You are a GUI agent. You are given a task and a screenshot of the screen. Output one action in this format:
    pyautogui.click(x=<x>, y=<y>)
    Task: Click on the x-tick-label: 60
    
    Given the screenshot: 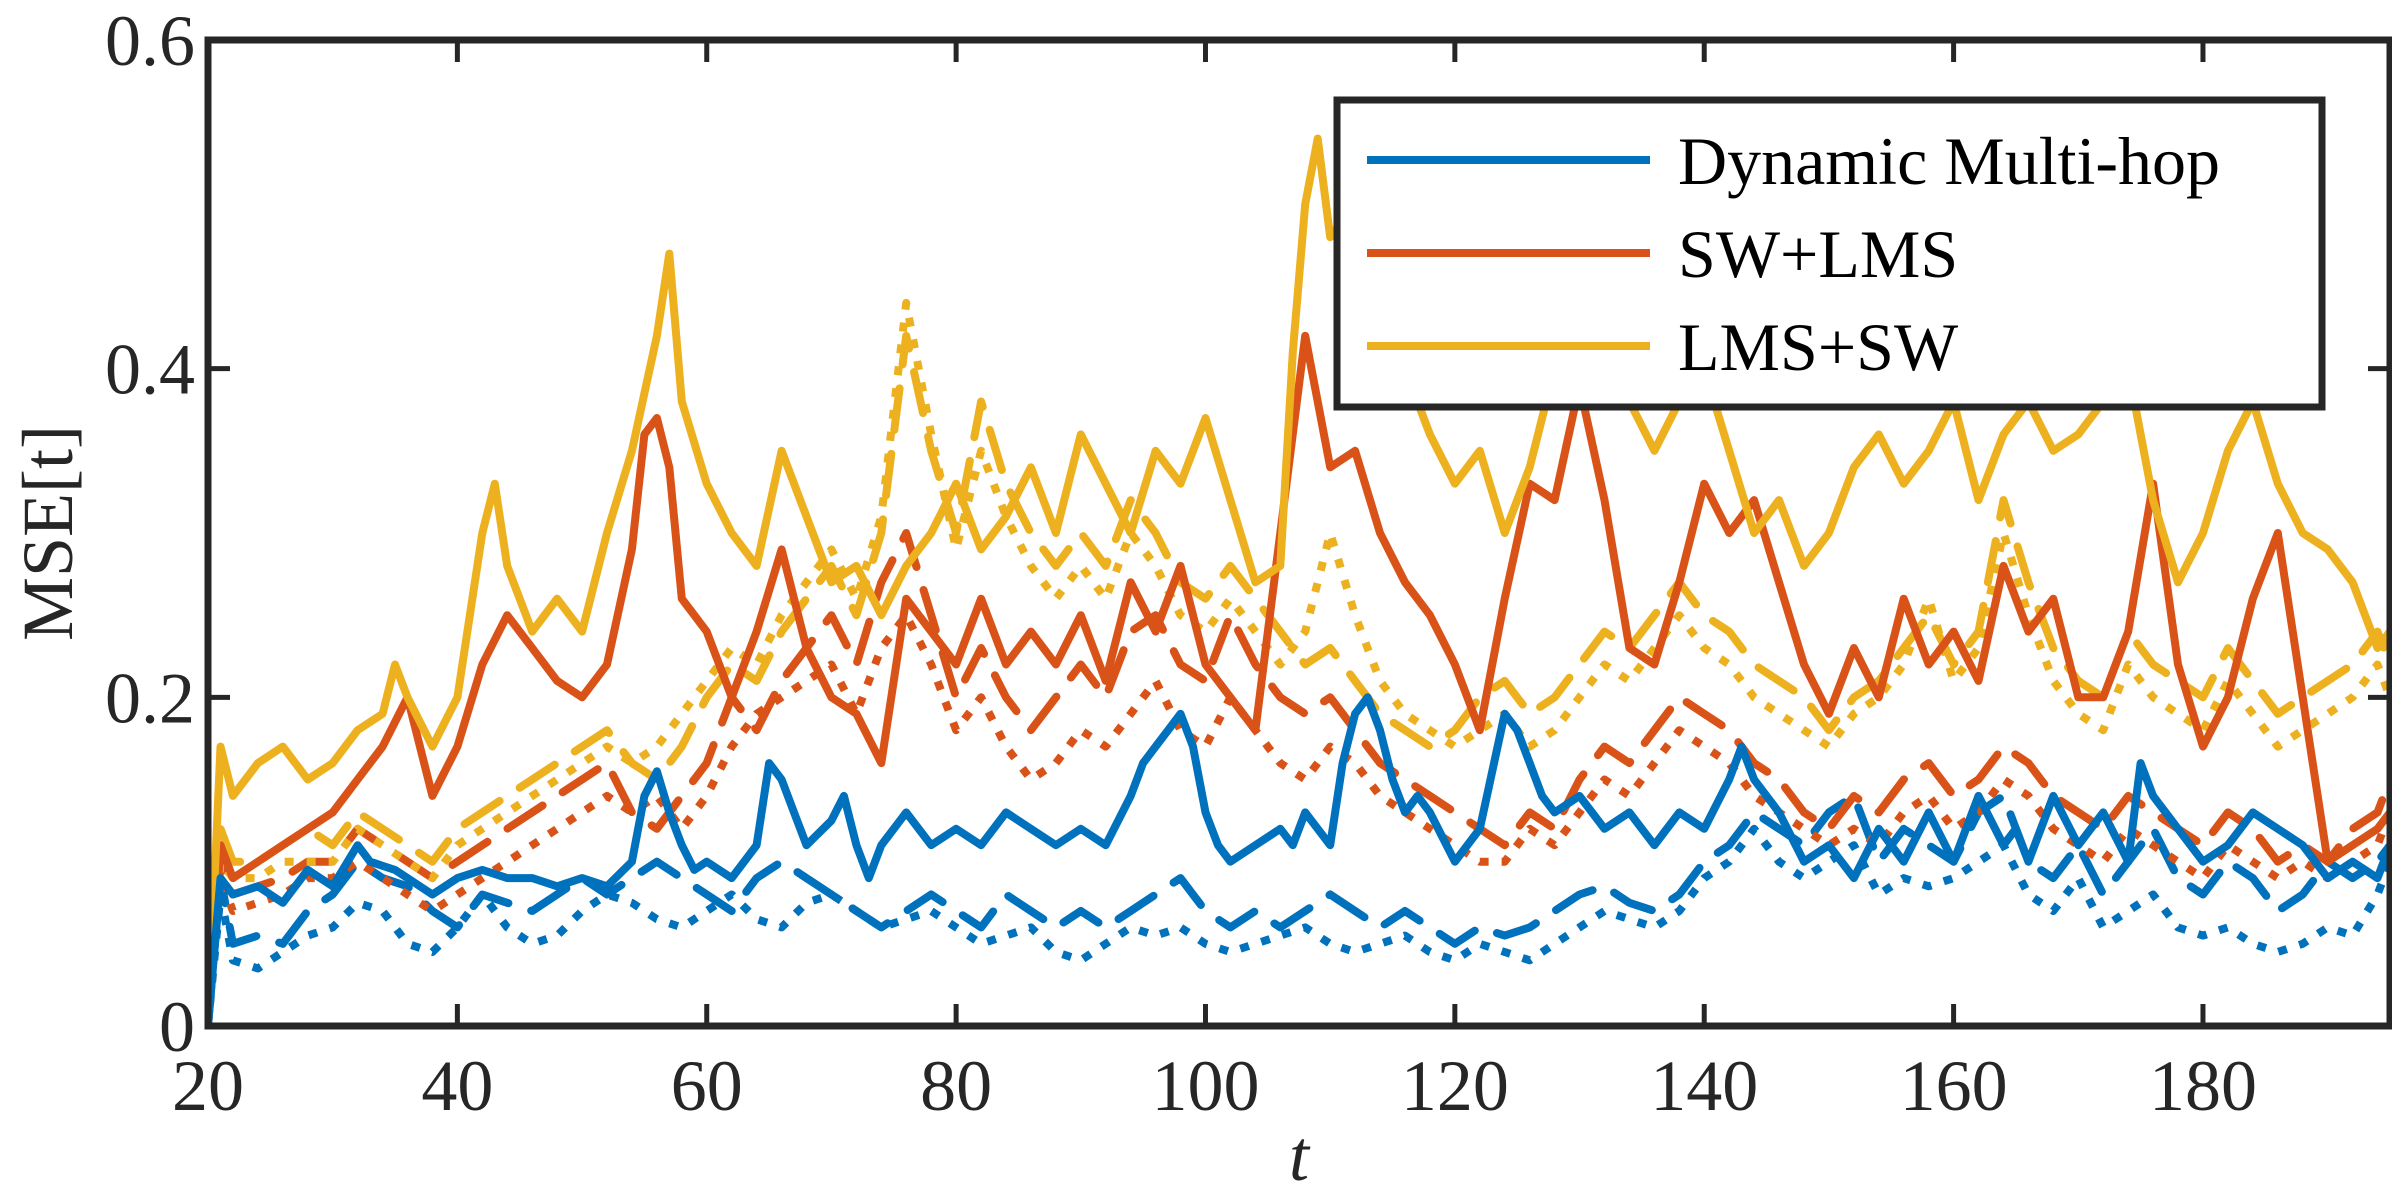 What is the action you would take?
    pyautogui.click(x=707, y=1086)
    